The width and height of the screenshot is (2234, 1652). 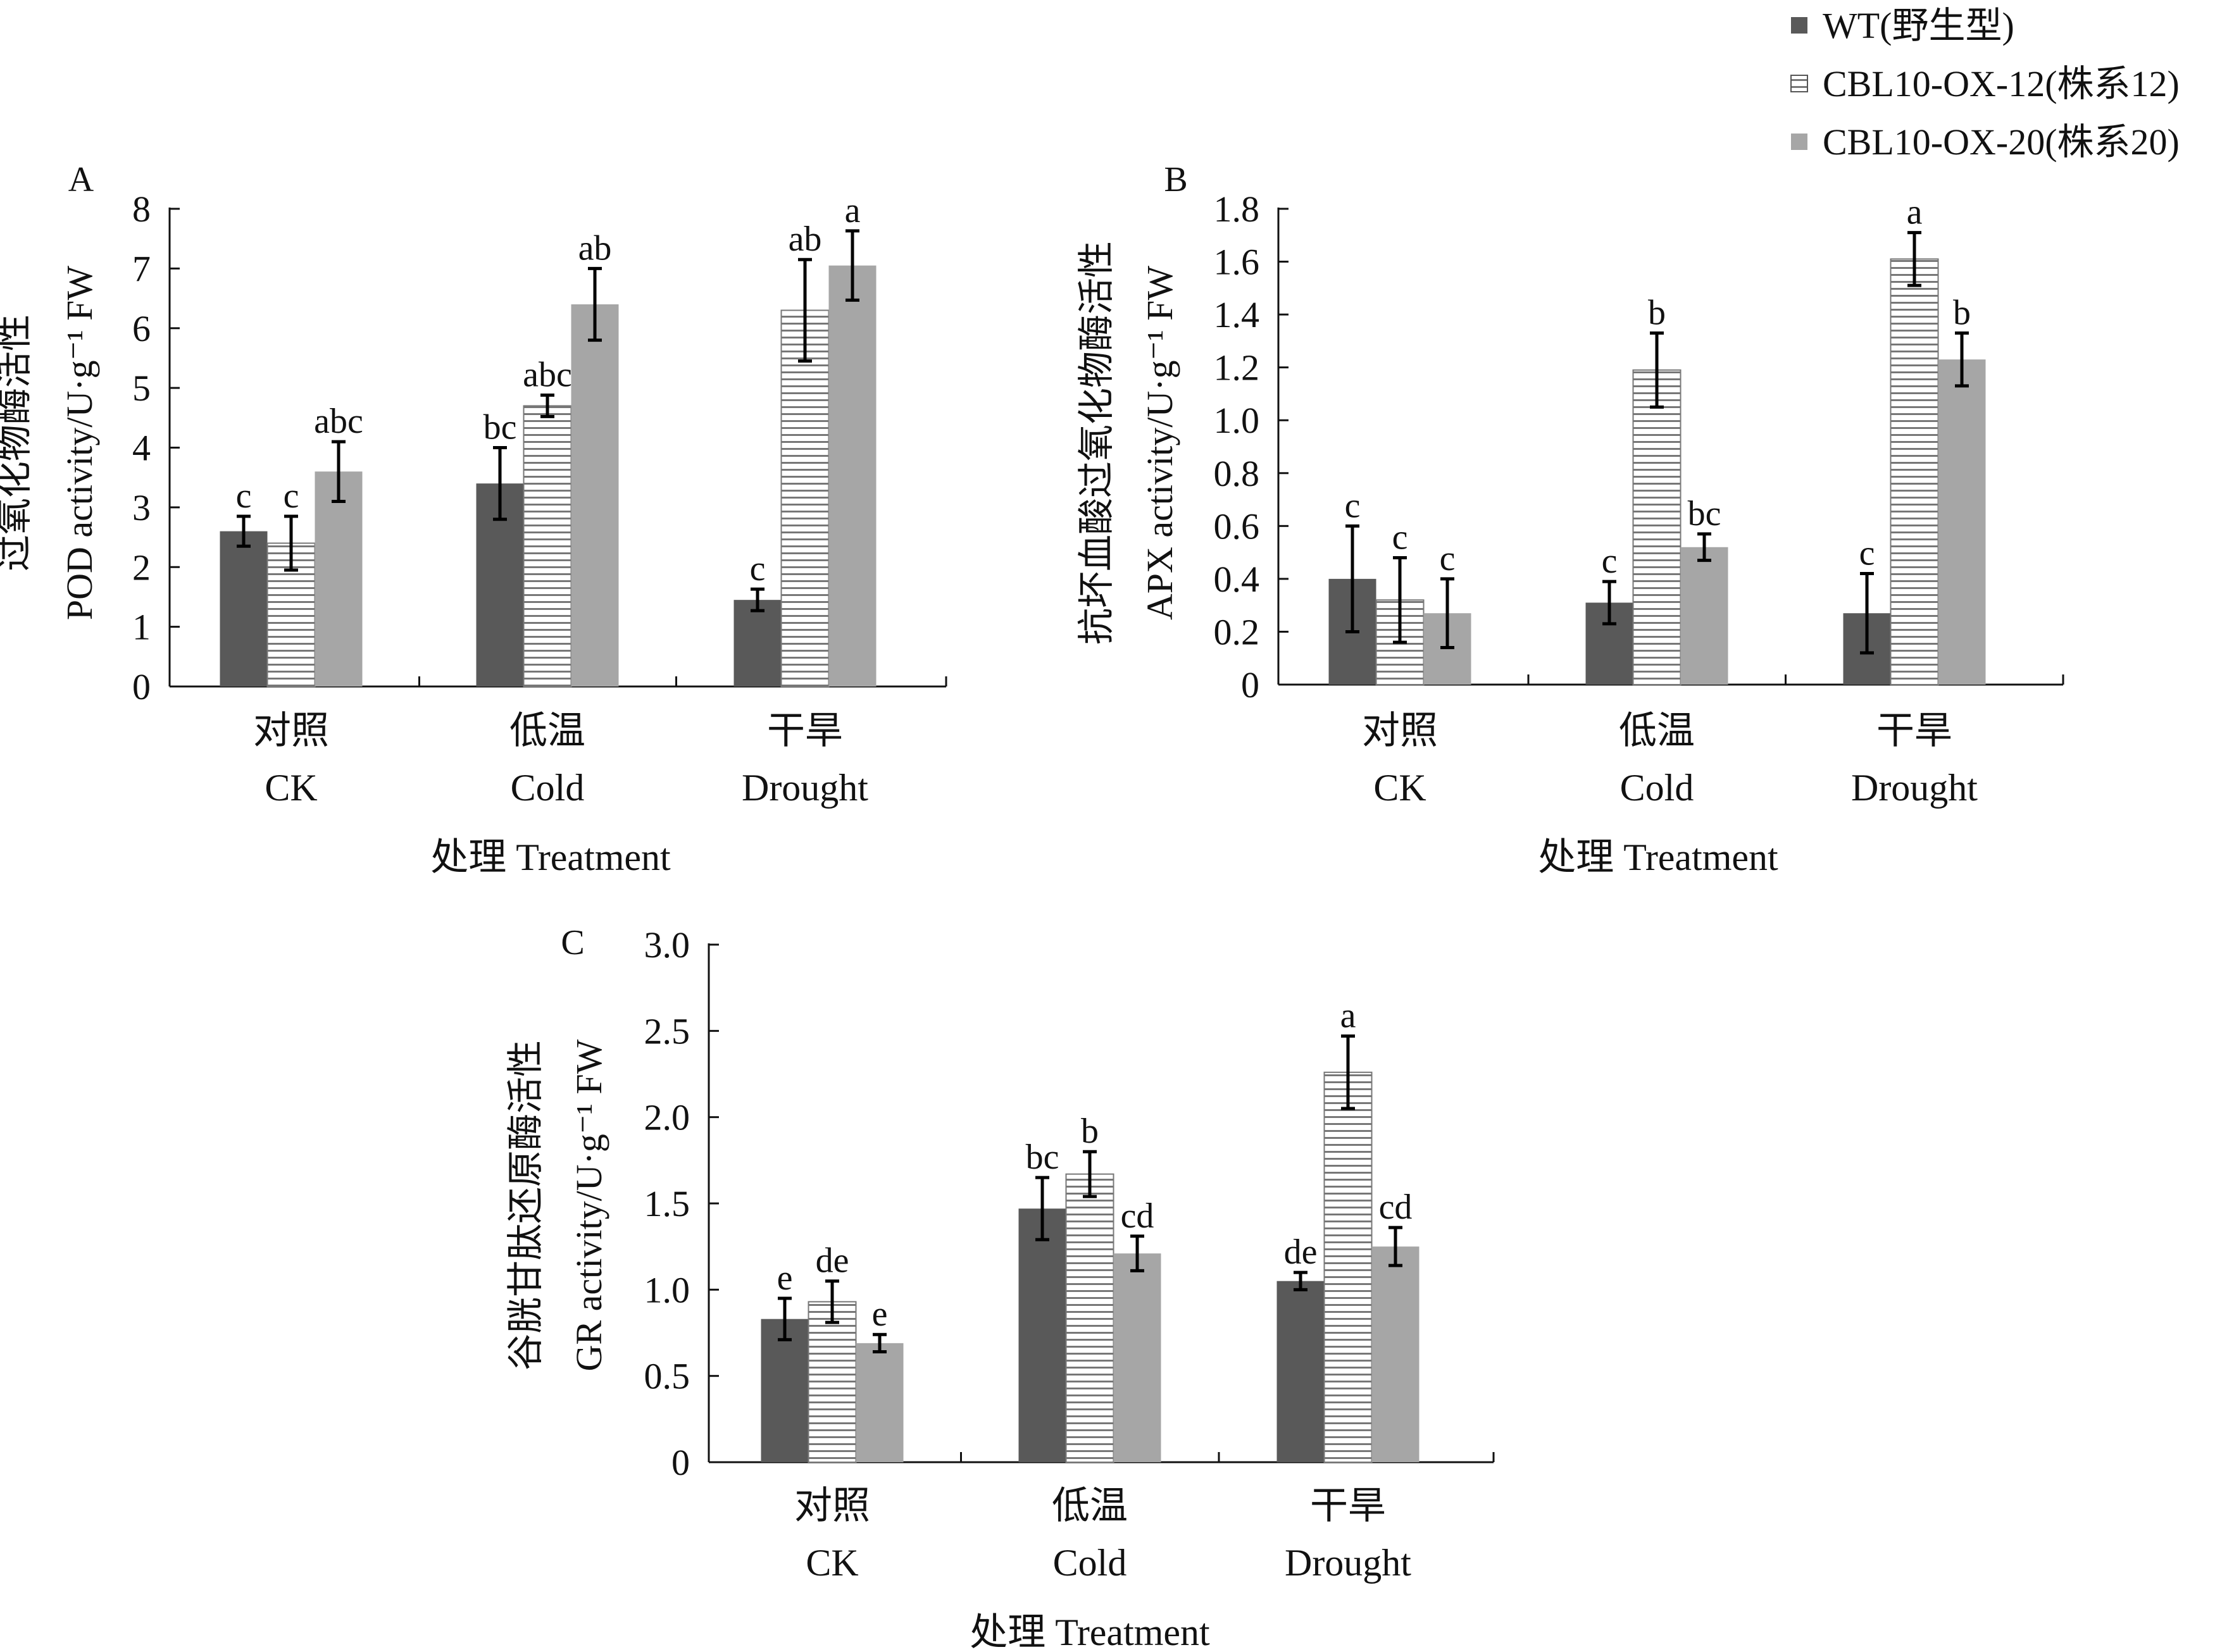 What do you see at coordinates (667, 1376) in the screenshot?
I see `y-tick-label: 0.5` at bounding box center [667, 1376].